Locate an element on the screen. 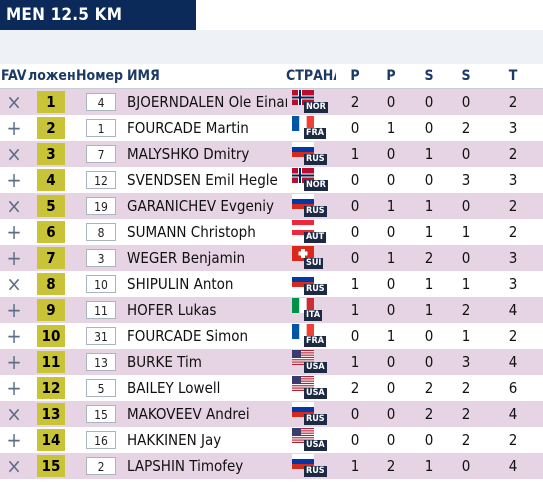 This screenshot has width=543, height=483. sort-toolbar is located at coordinates (271, 60).